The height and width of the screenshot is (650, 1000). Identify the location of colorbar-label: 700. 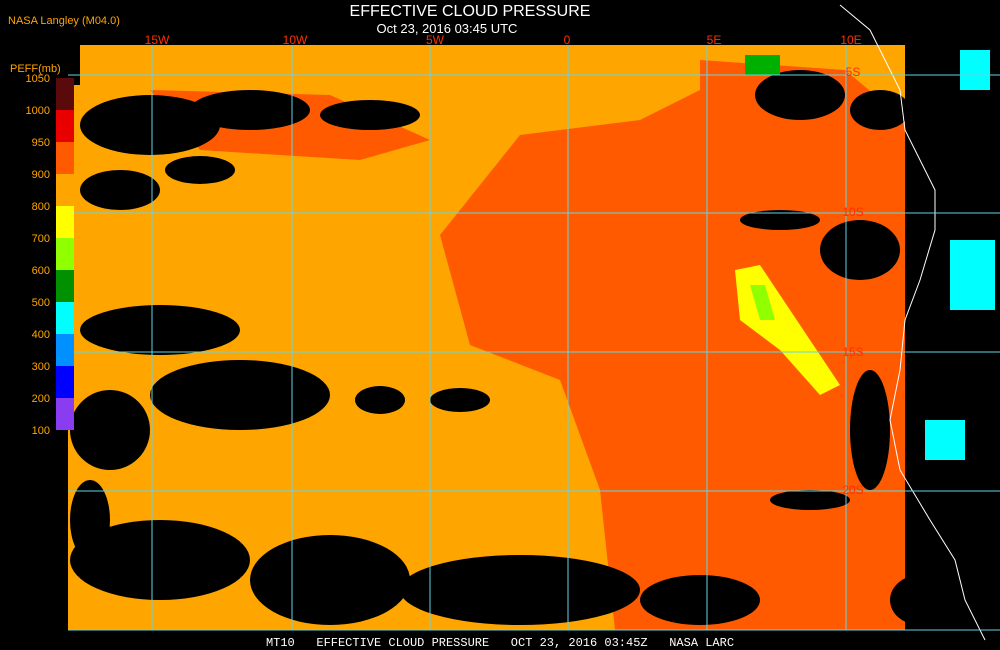
(41, 239).